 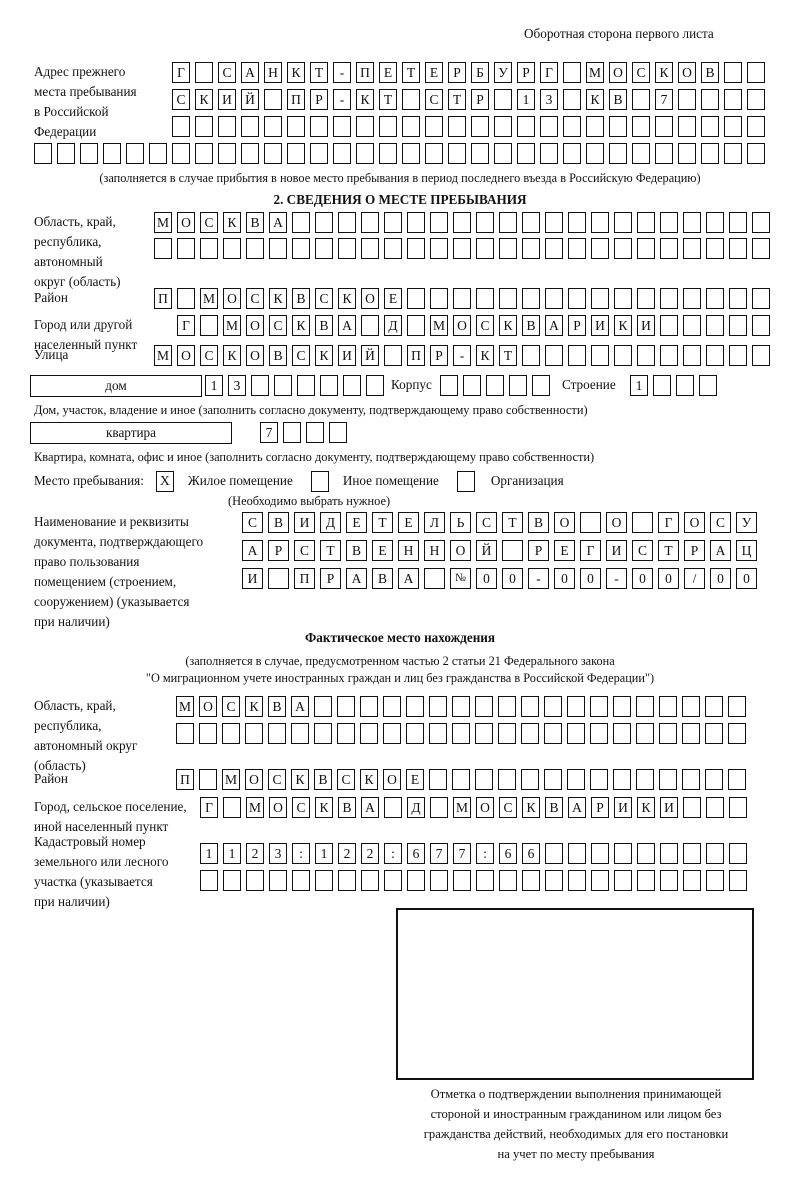 What do you see at coordinates (250, 99) in the screenshot?
I see `char-cell: Й` at bounding box center [250, 99].